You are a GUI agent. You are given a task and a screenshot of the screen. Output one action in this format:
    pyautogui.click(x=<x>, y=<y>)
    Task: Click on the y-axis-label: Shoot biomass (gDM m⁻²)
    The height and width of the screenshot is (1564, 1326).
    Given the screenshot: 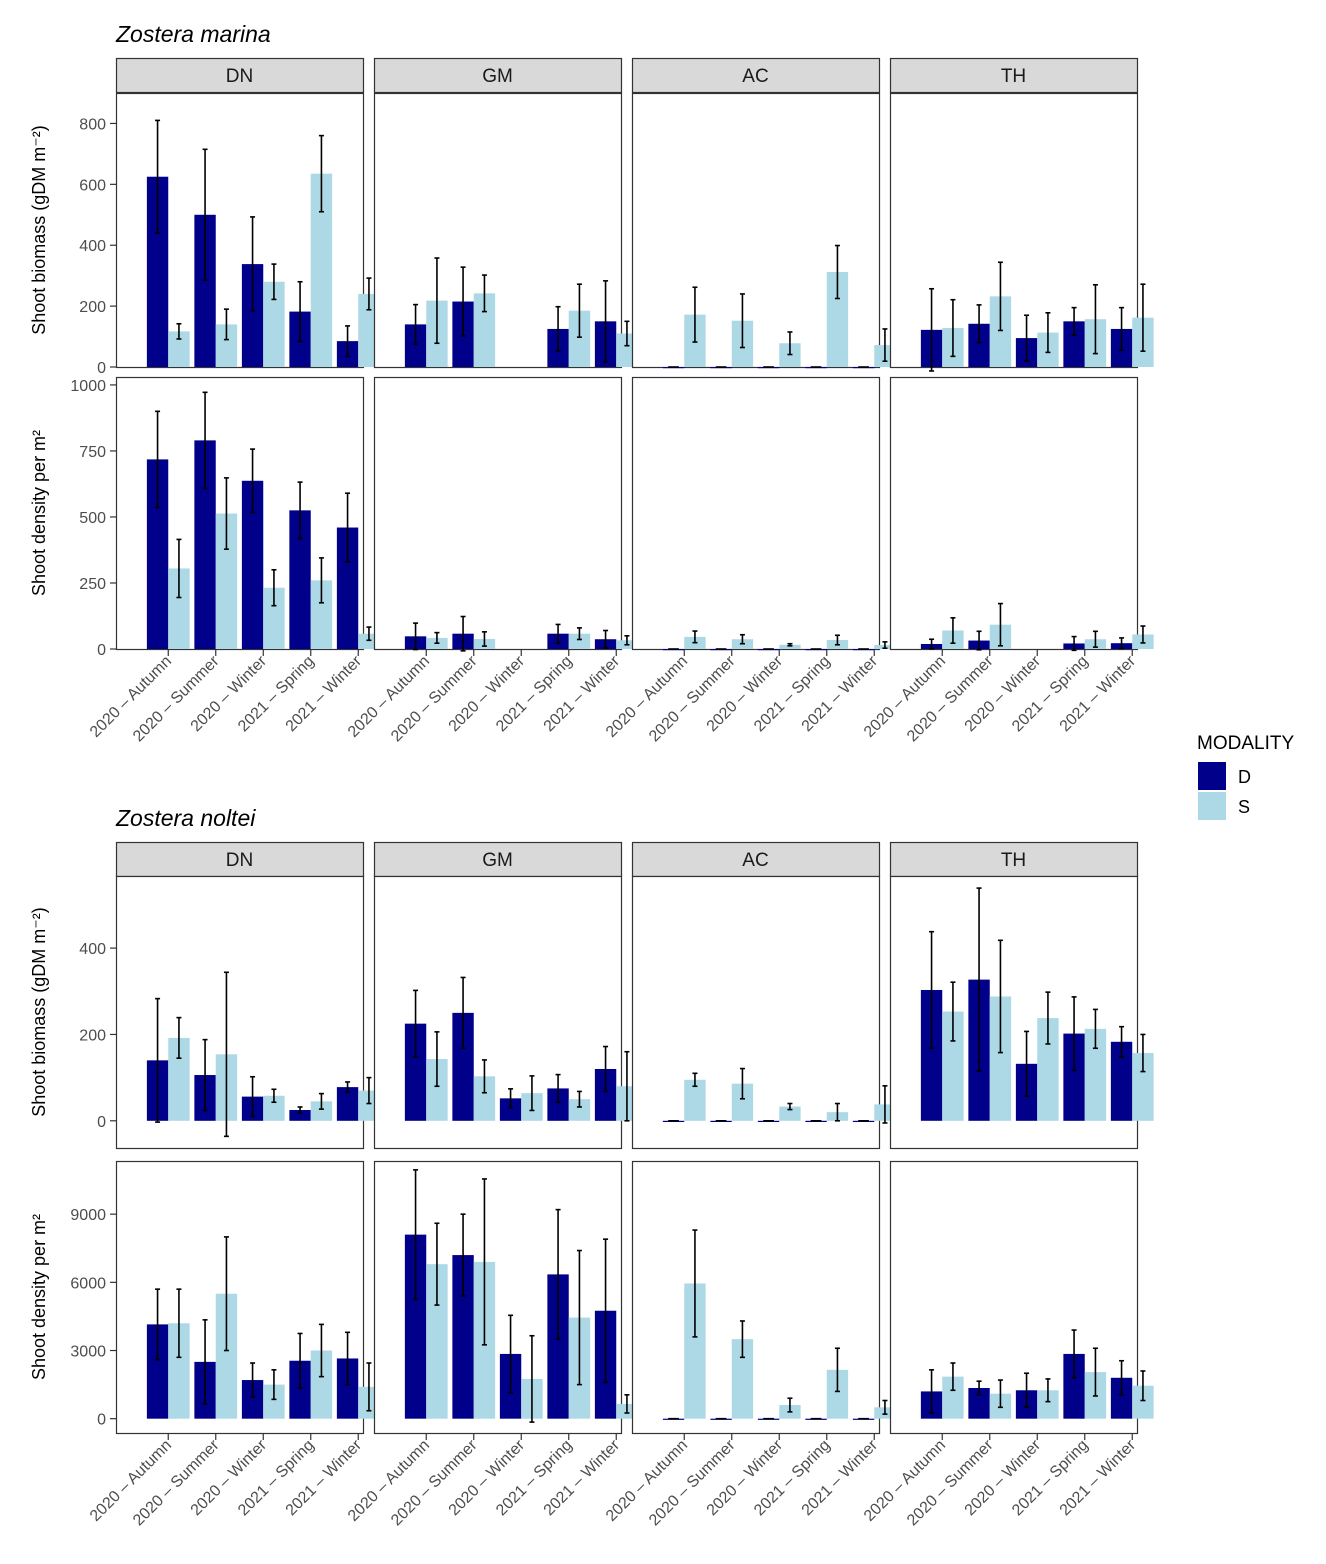 What is the action you would take?
    pyautogui.click(x=39, y=1012)
    